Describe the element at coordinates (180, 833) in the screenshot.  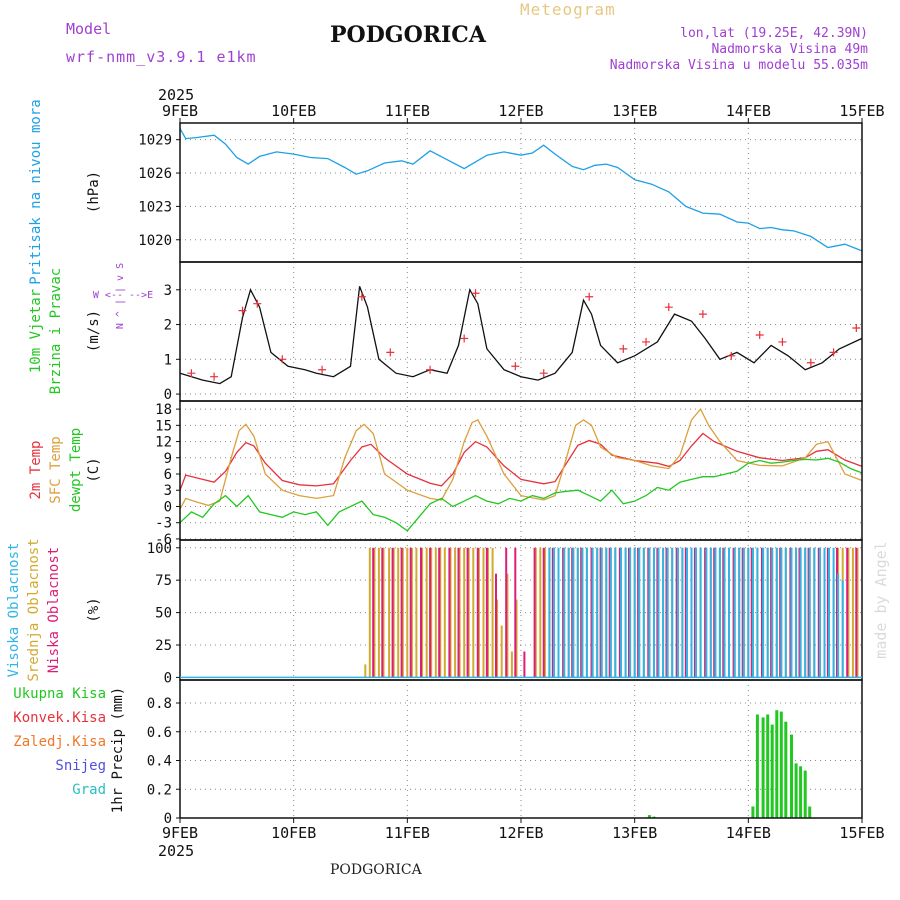
I see `bottom-x-tick-label: 9FEB` at that location.